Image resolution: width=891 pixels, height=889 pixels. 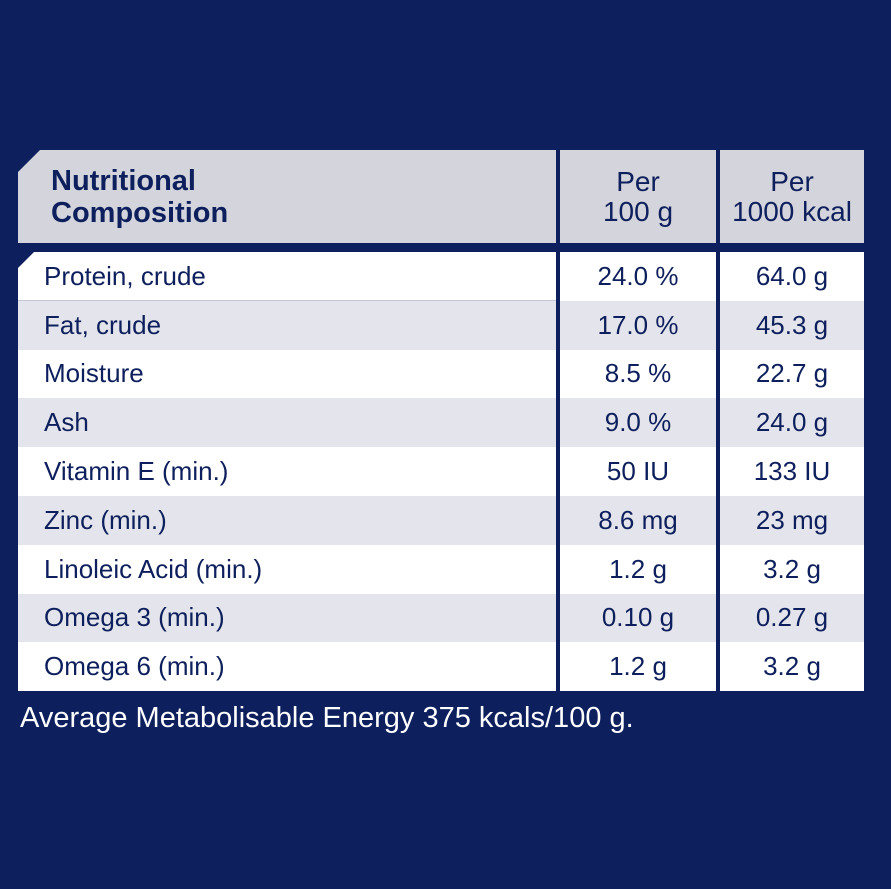 I want to click on value-per-100g: 50 IU, so click(x=638, y=471).